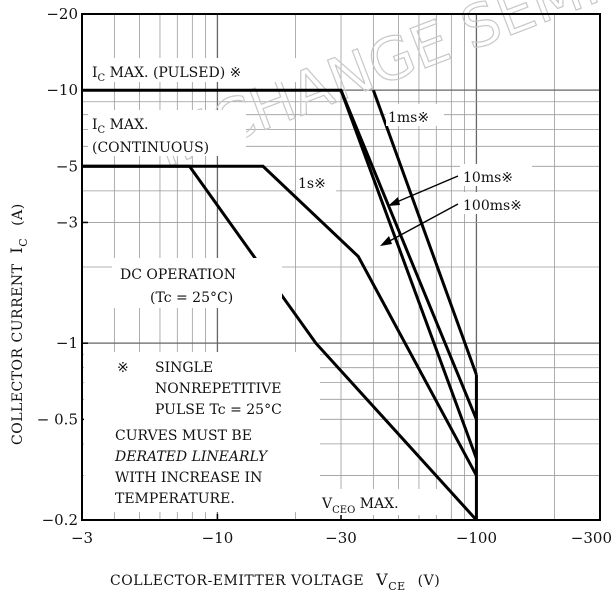 Image resolution: width=611 pixels, height=591 pixels. Describe the element at coordinates (312, 184) in the screenshot. I see `label-1s: 1s※` at that location.